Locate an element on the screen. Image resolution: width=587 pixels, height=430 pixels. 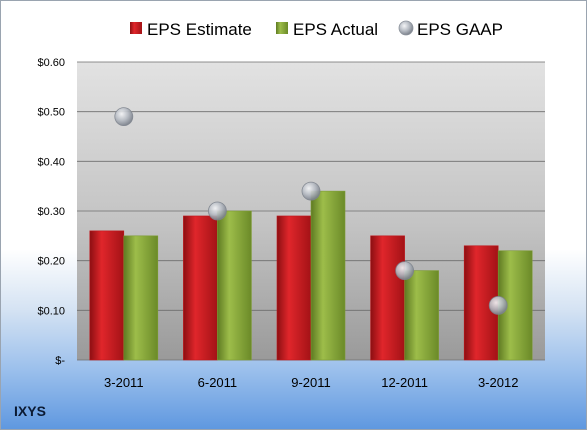
company-label: IXYS is located at coordinates (30, 411).